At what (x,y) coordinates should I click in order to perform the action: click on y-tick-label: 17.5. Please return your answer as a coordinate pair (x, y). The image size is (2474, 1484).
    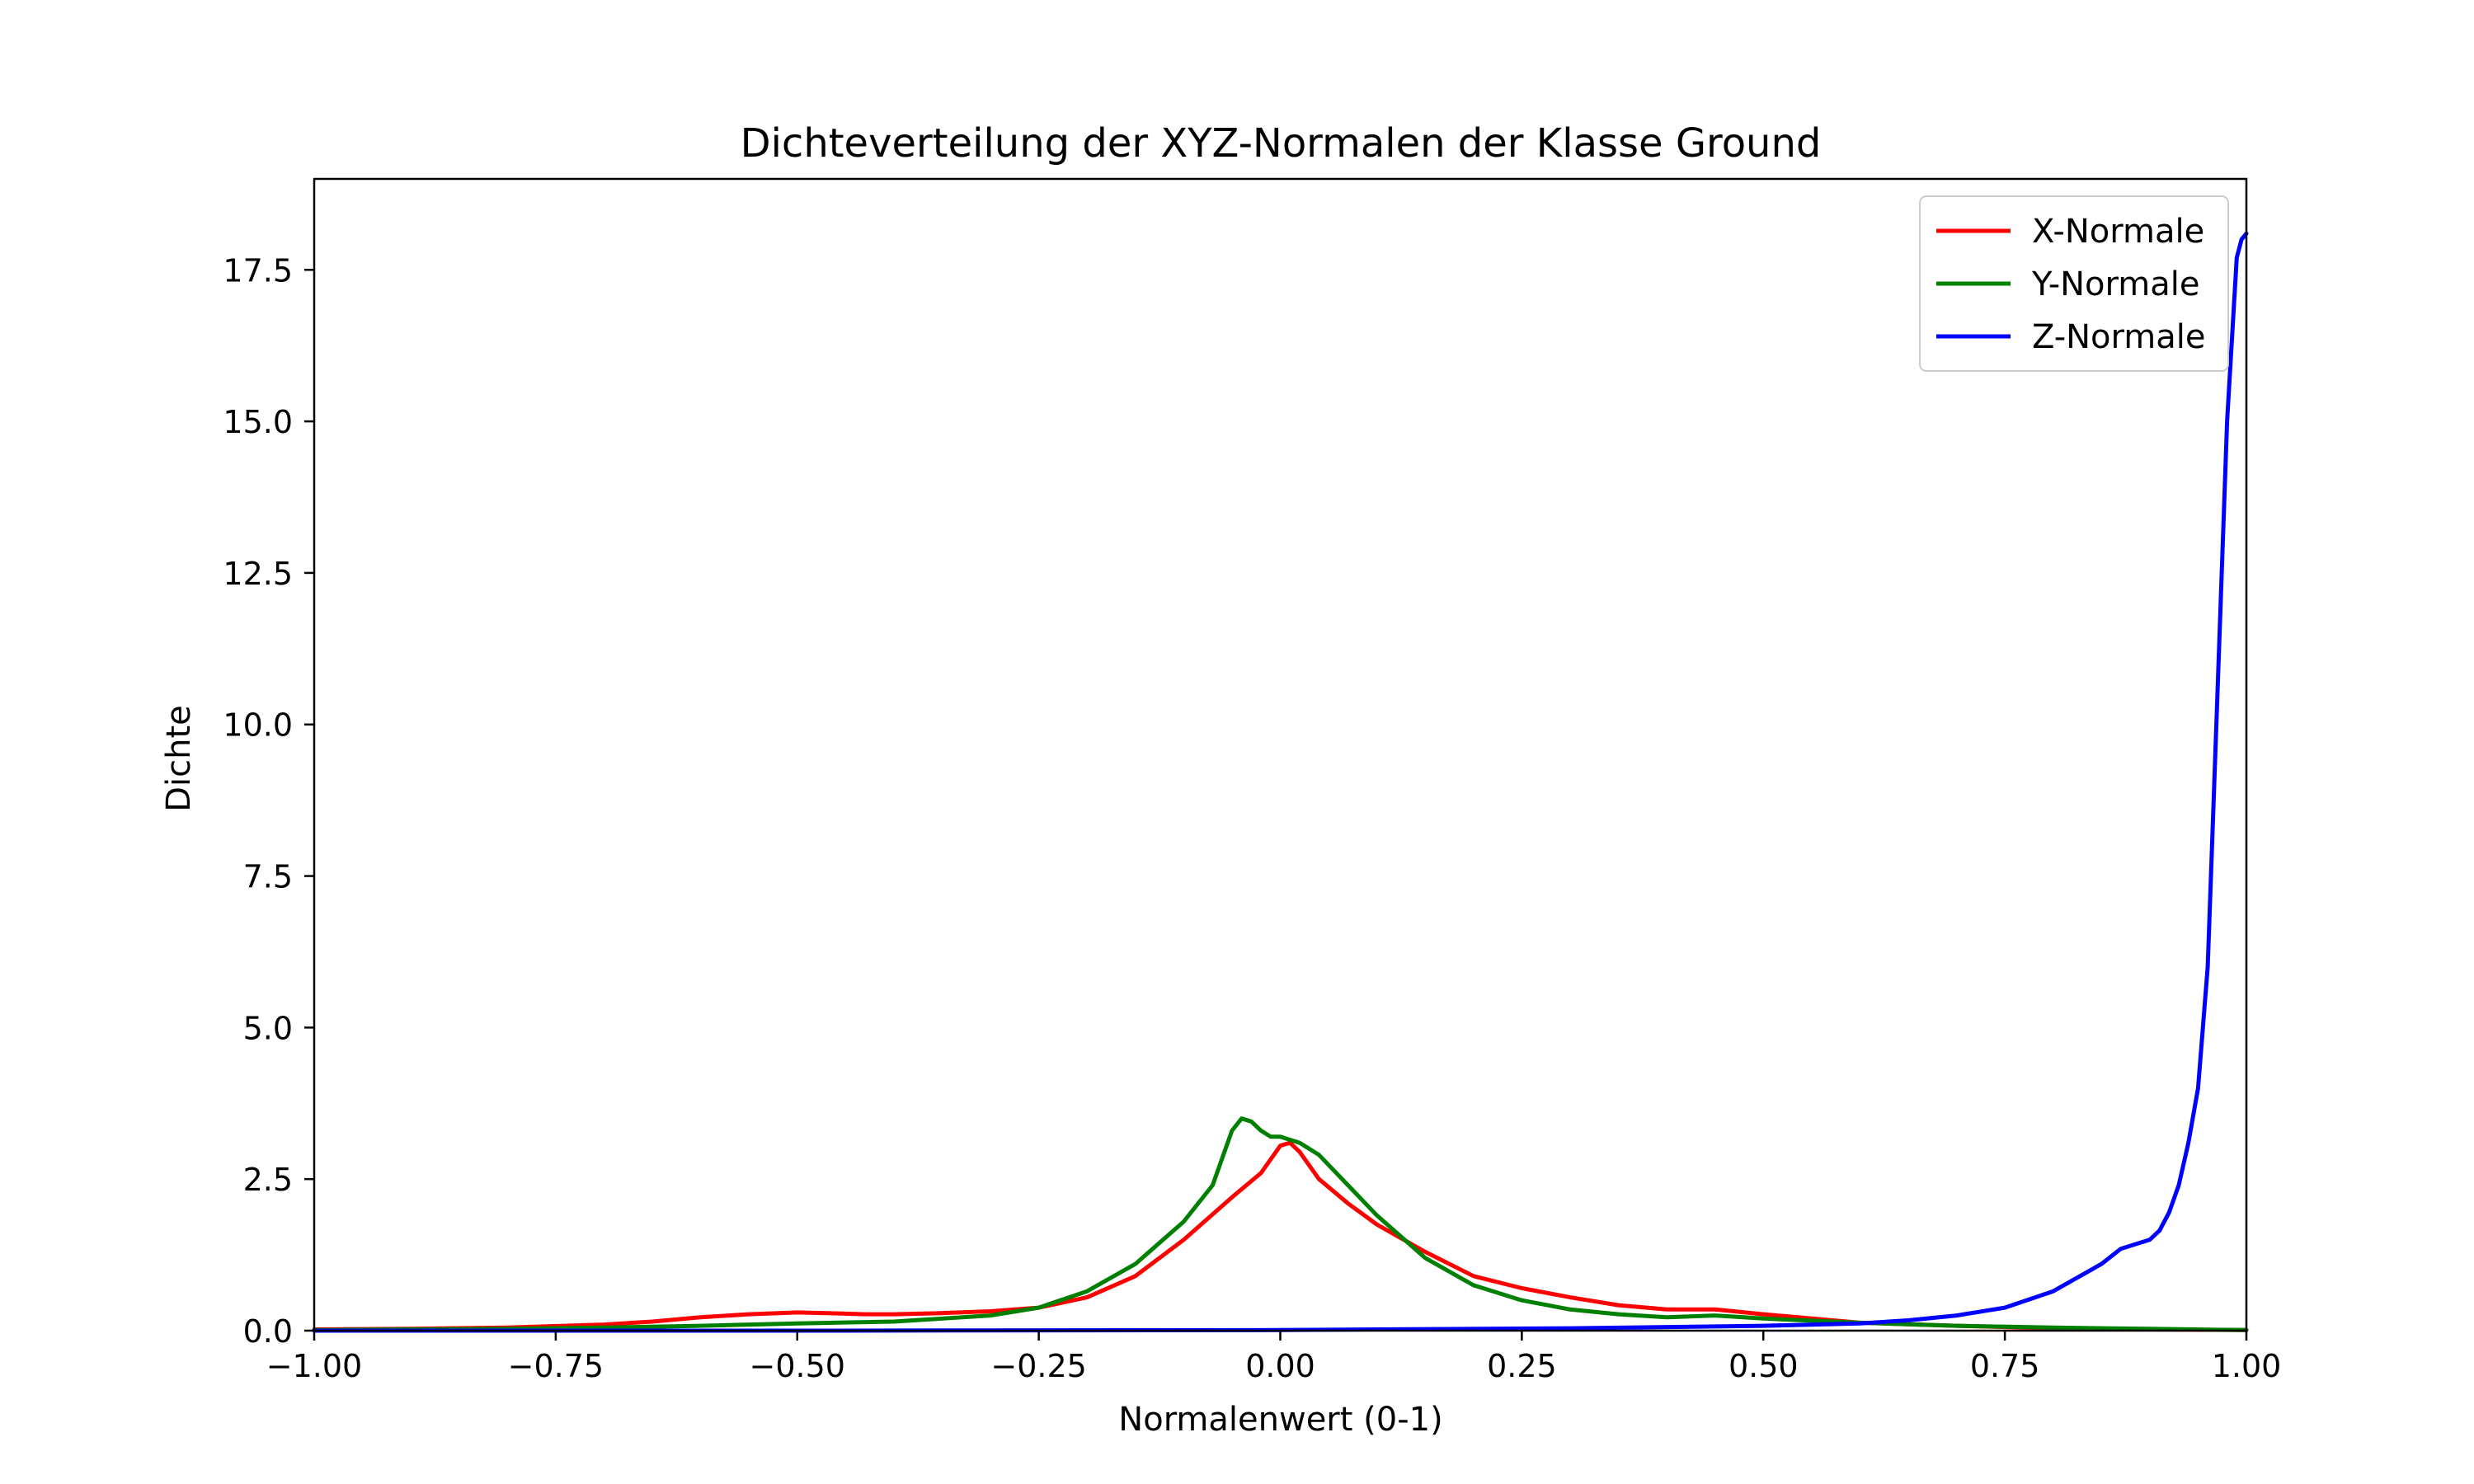
    Looking at the image, I should click on (258, 270).